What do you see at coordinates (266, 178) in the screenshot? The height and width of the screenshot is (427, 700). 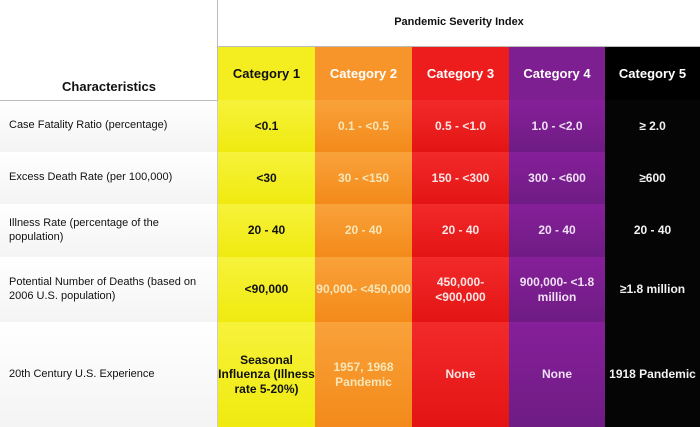 I see `table-cell: <30` at bounding box center [266, 178].